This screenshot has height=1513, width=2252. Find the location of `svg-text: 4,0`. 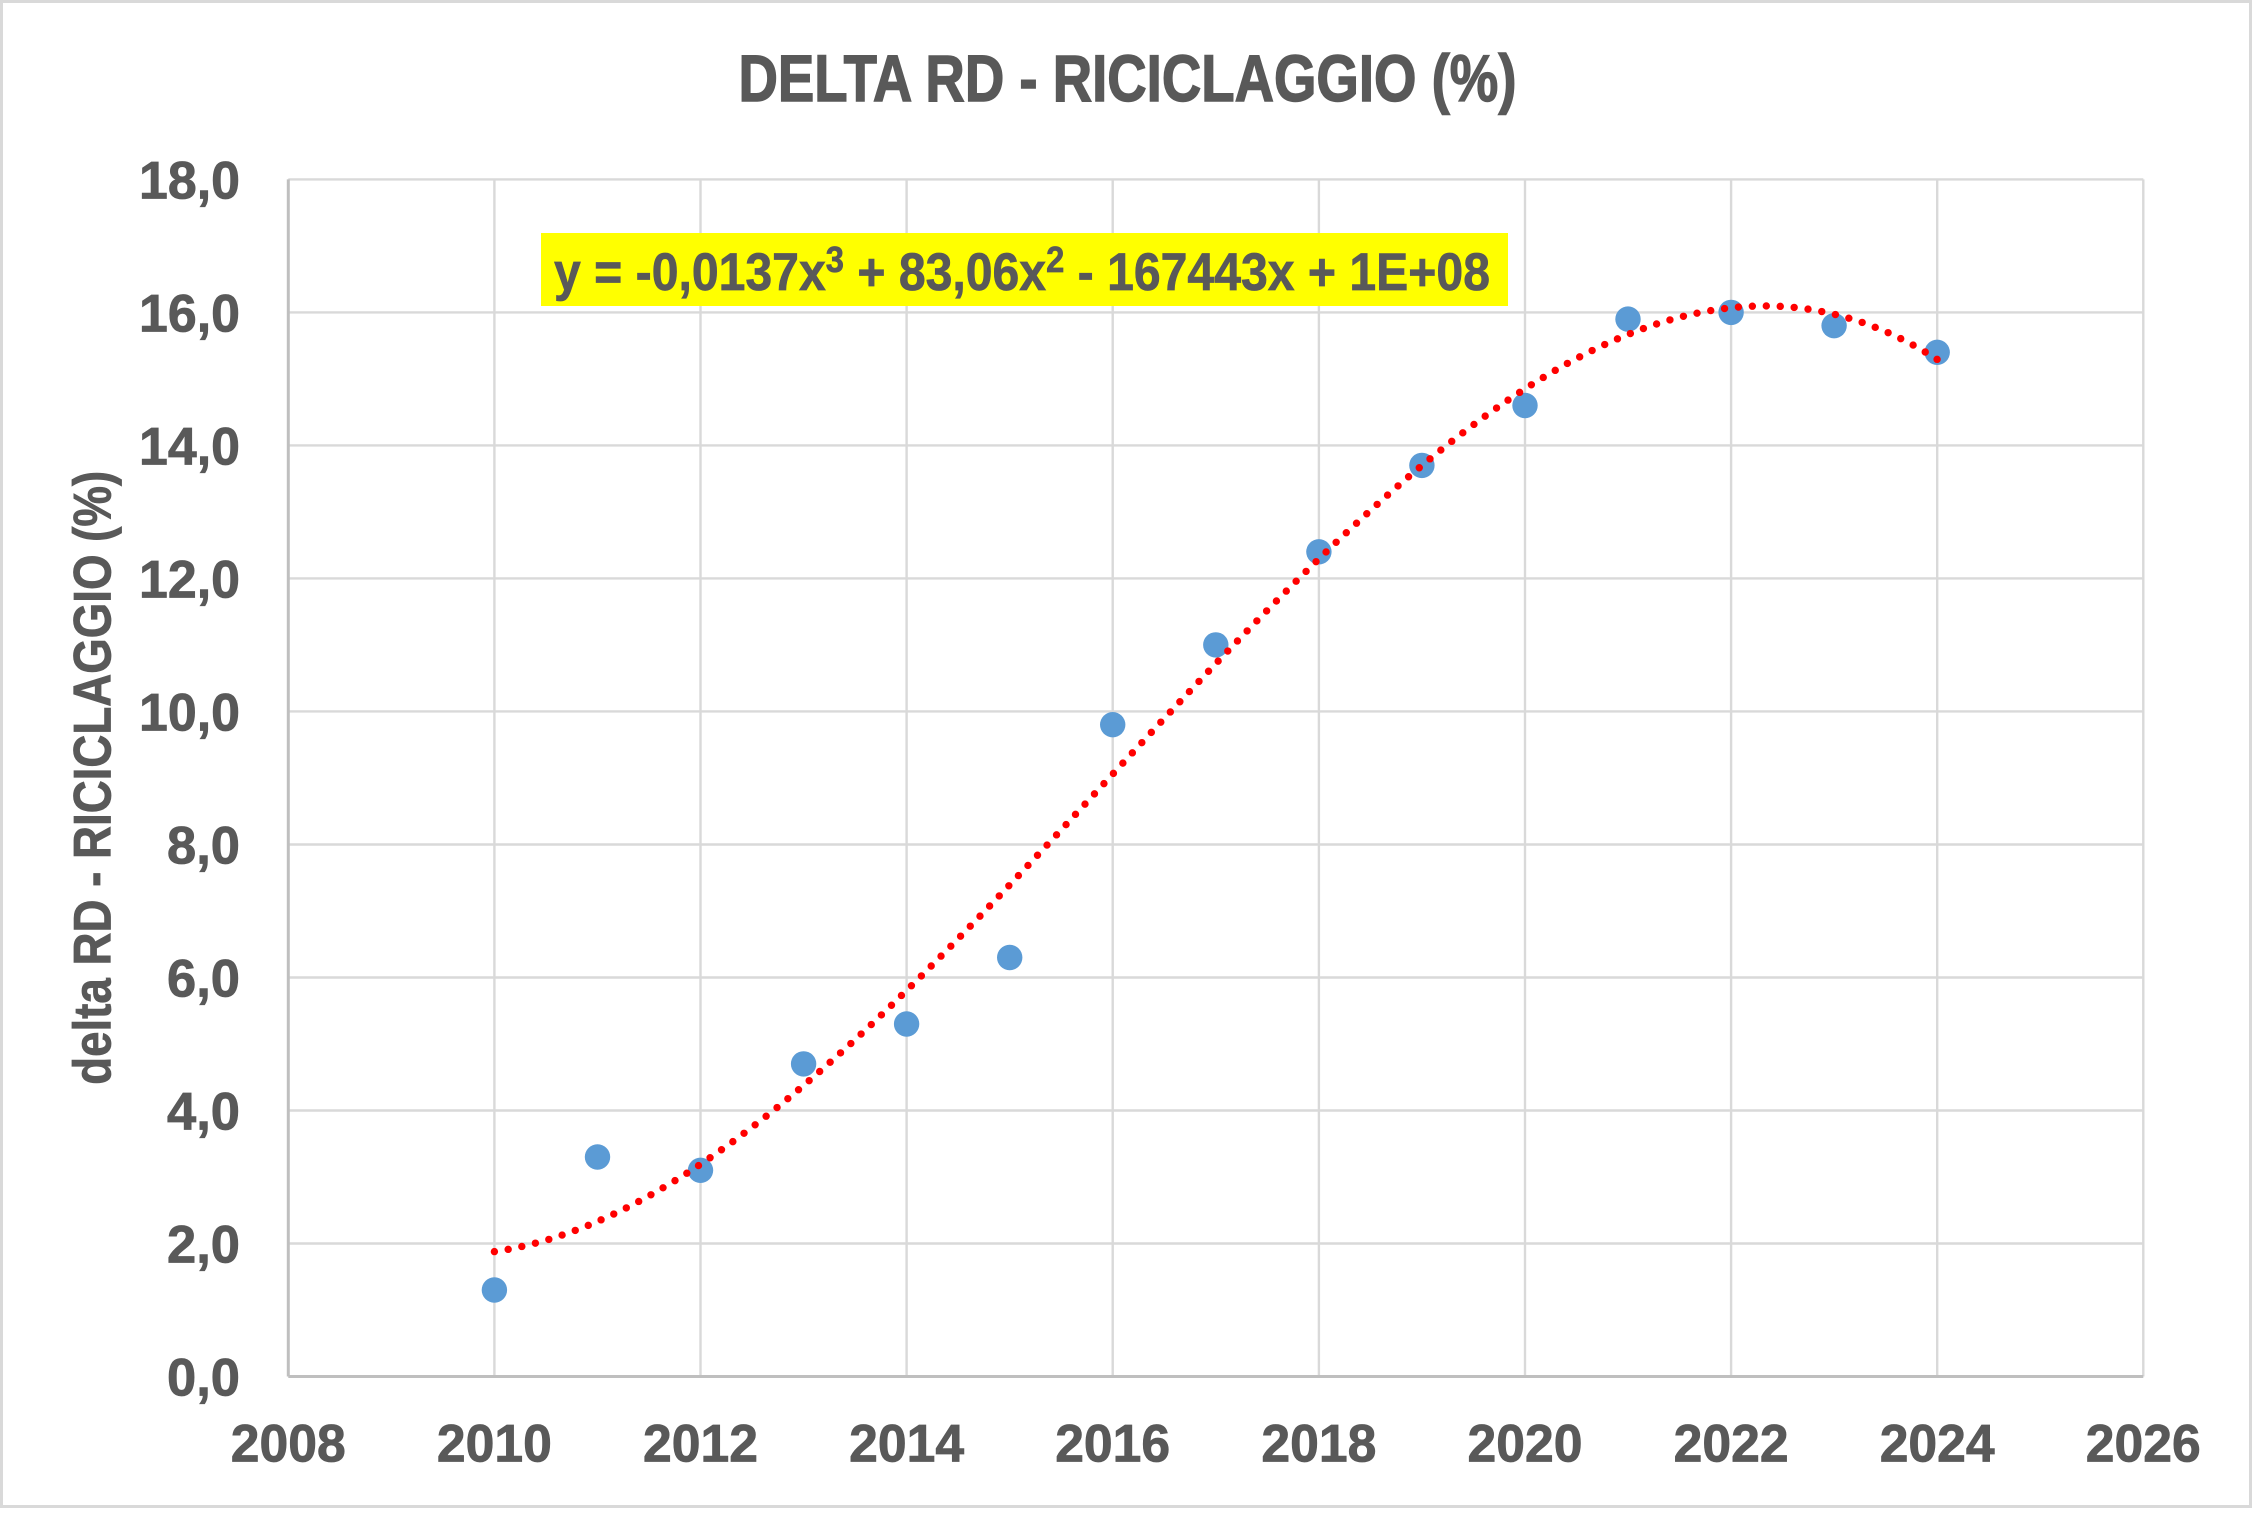

svg-text: 4,0 is located at coordinates (203, 1112).